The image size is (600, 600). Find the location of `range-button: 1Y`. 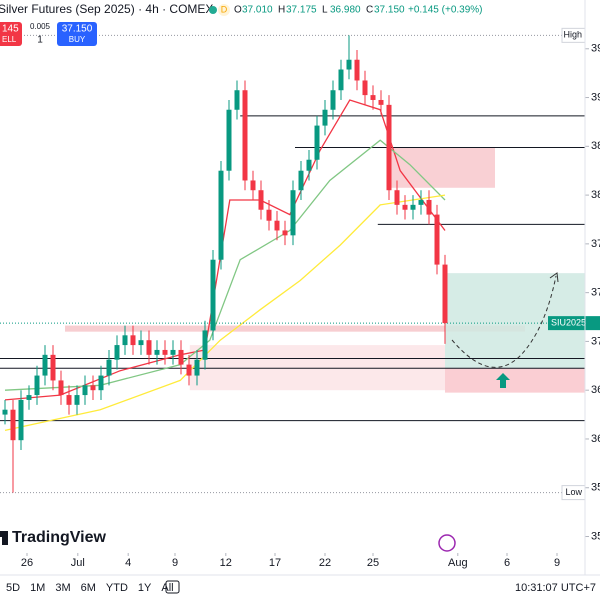

range-button: 1Y is located at coordinates (145, 588).